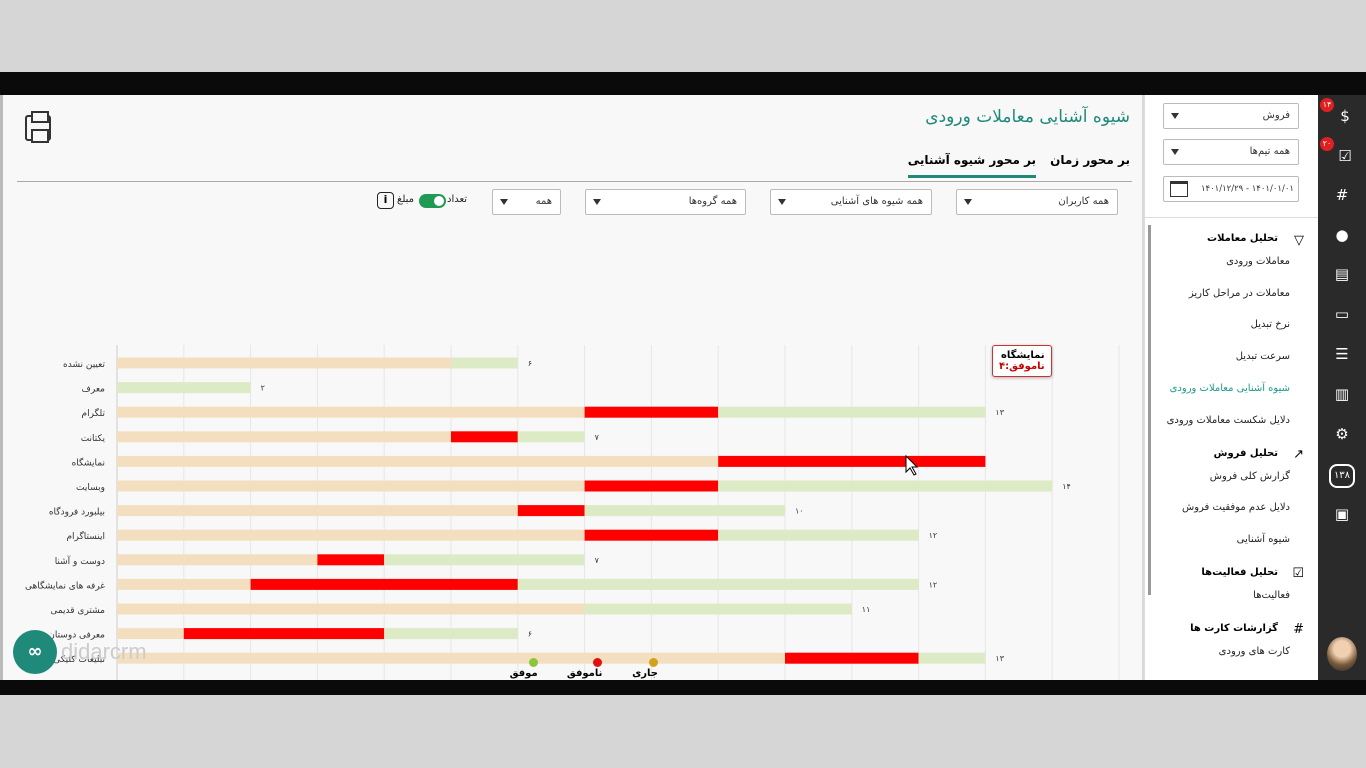 This screenshot has width=1366, height=768. Describe the element at coordinates (1345, 156) in the screenshot. I see `task-check-icon: ☑` at that location.